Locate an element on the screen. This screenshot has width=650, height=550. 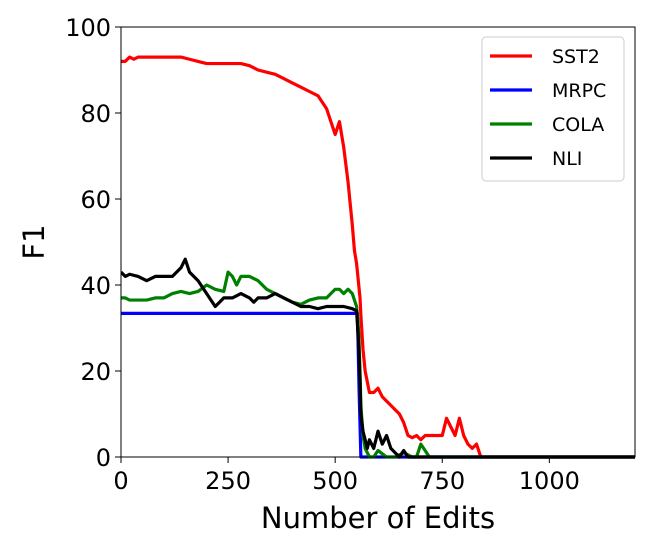
x-tick-label: 0 is located at coordinates (120, 481).